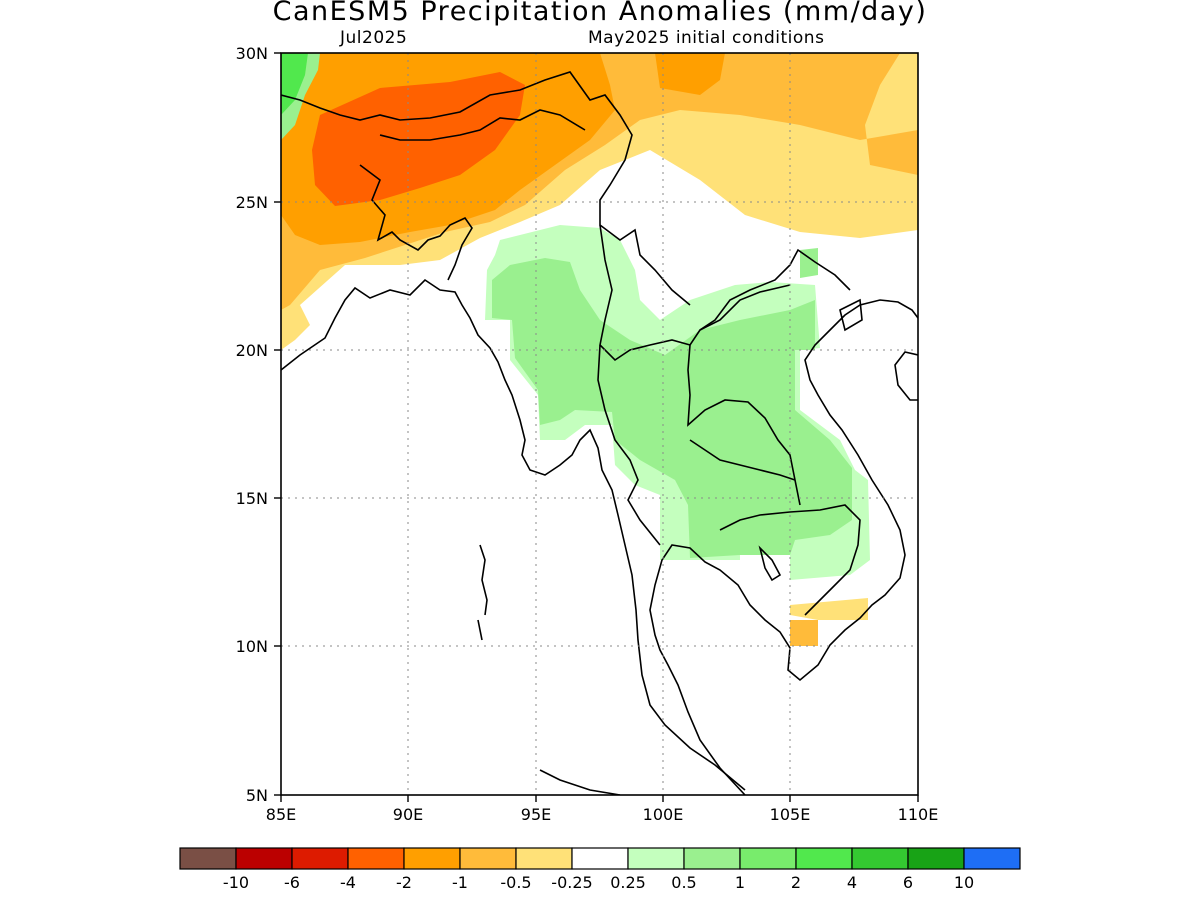 Image resolution: width=1200 pixels, height=900 pixels. Describe the element at coordinates (906, 376) in the screenshot. I see `coastline-south-china` at that location.